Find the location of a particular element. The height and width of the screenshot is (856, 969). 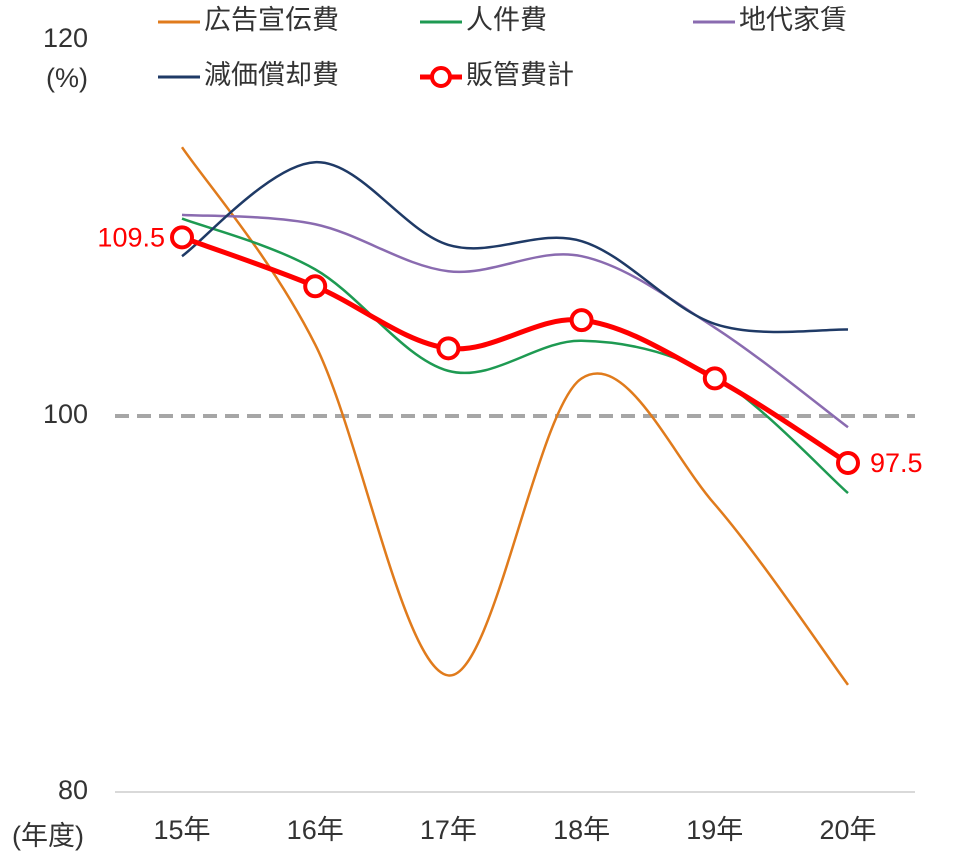

legend-label: 広告宣伝費 is located at coordinates (271, 20).